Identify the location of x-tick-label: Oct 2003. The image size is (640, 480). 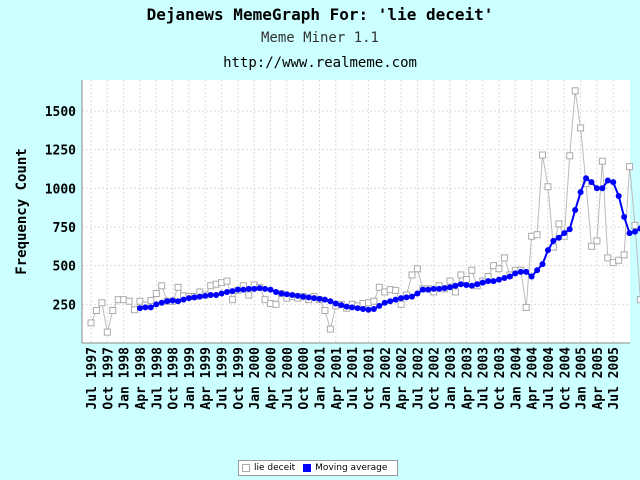
(500, 378).